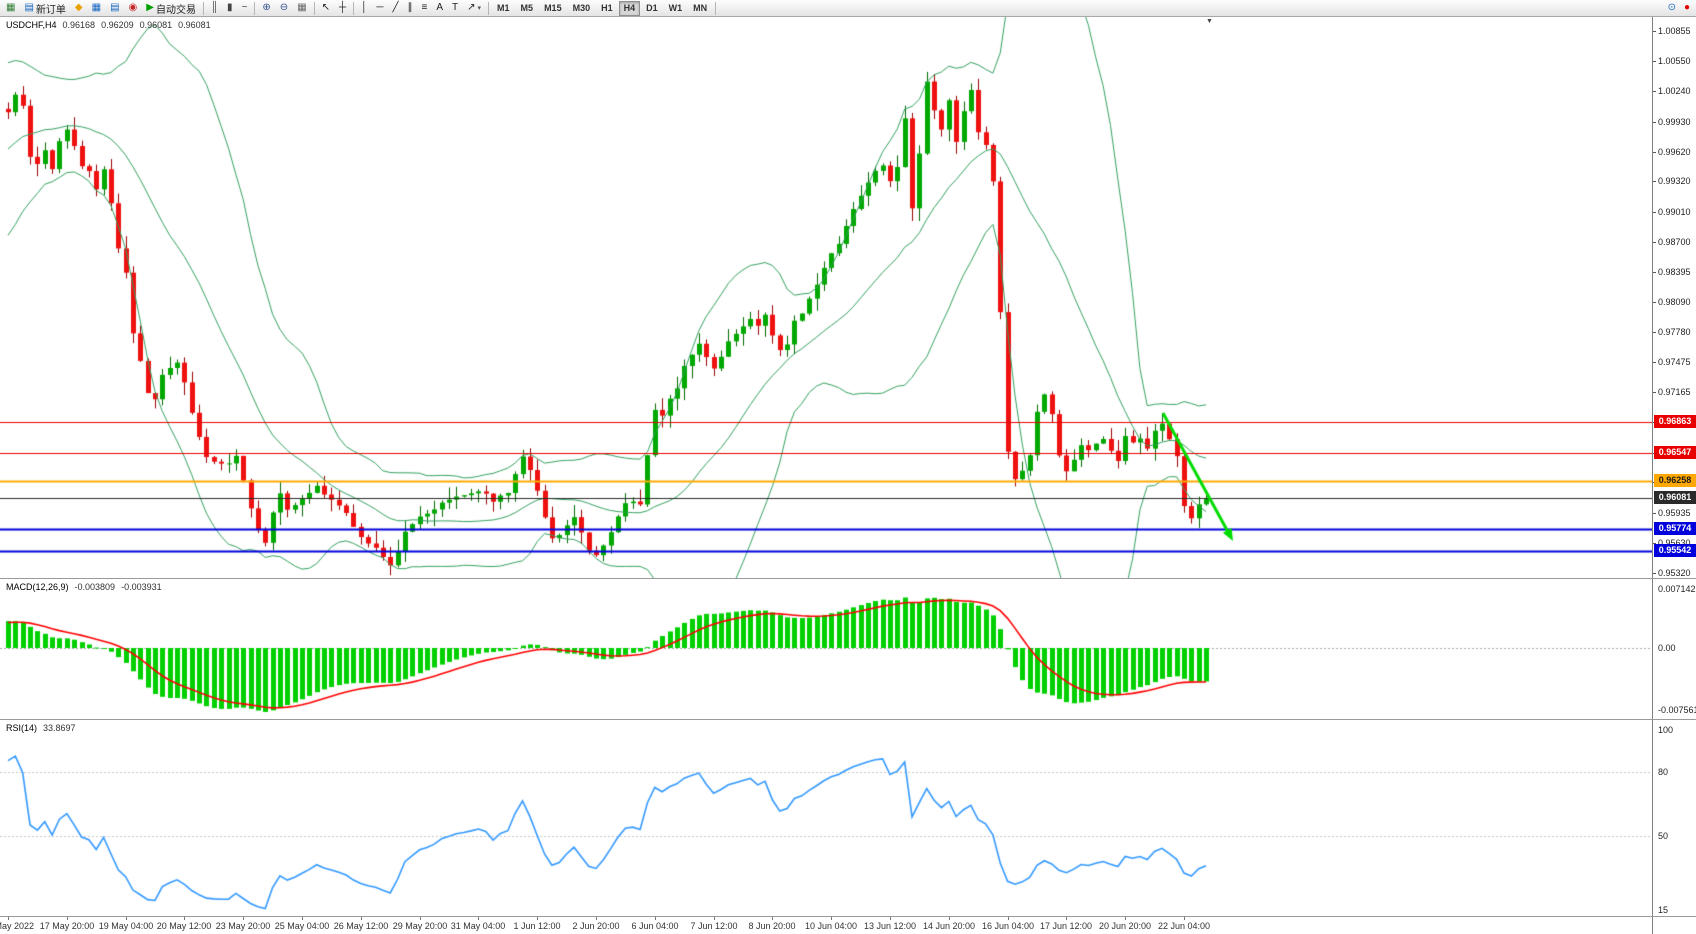 The image size is (1696, 934). Describe the element at coordinates (266, 8) in the screenshot. I see `toolbar-zoom-in-button: ⊕` at that location.